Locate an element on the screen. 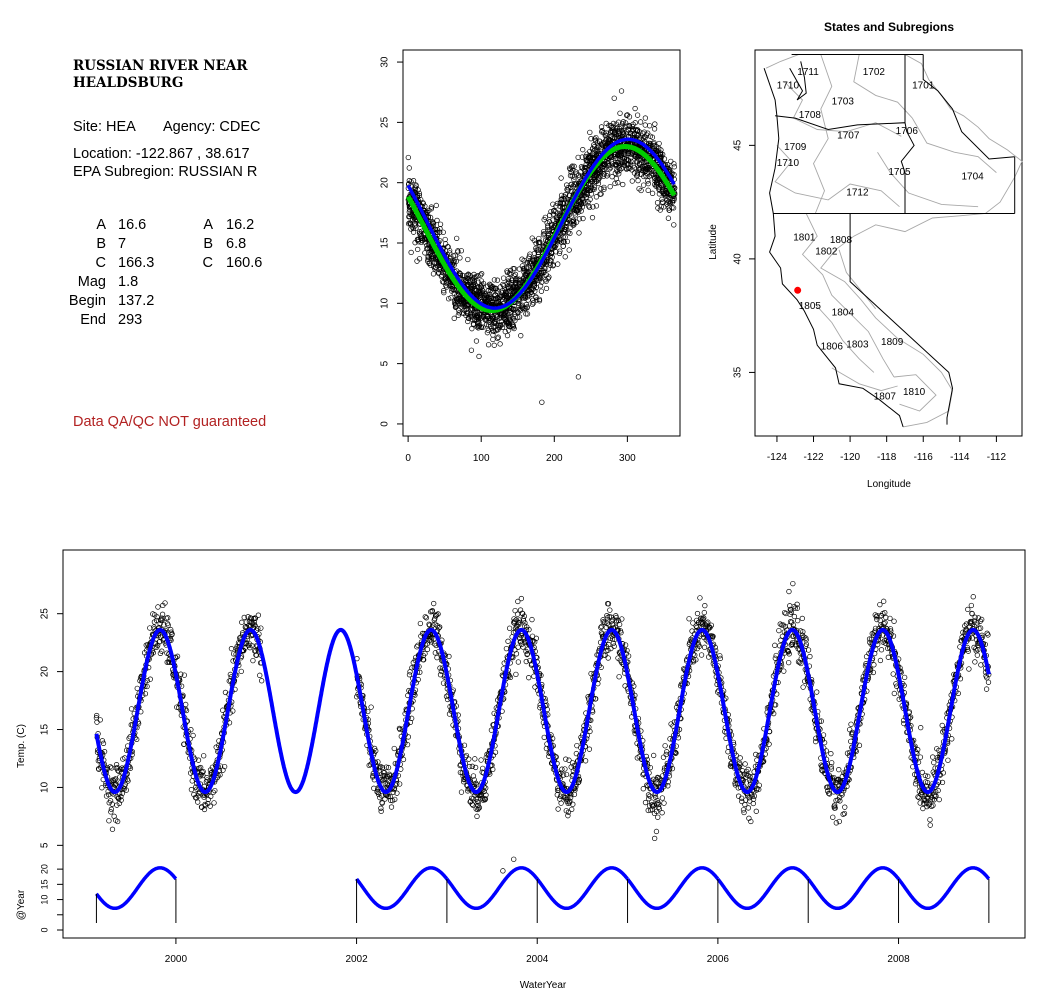 This screenshot has width=1038, height=1001. param-value: 1.8 is located at coordinates (128, 282).